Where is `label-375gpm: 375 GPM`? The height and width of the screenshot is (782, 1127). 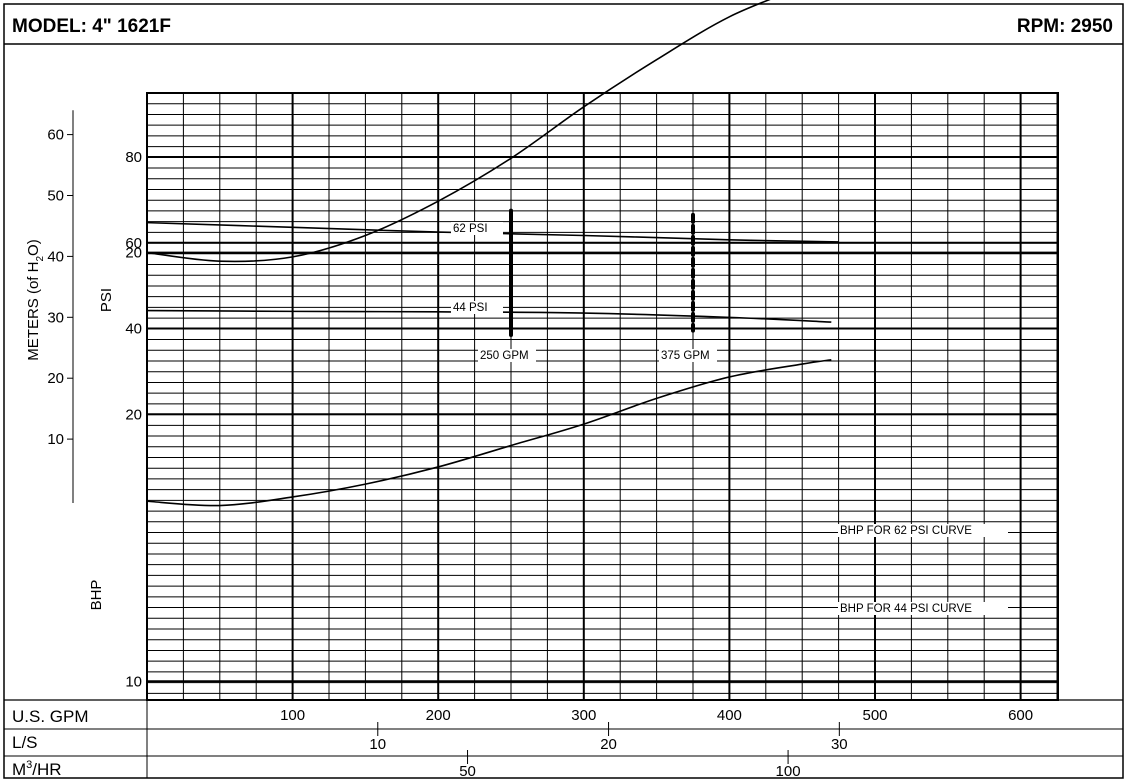 label-375gpm: 375 GPM is located at coordinates (685, 356).